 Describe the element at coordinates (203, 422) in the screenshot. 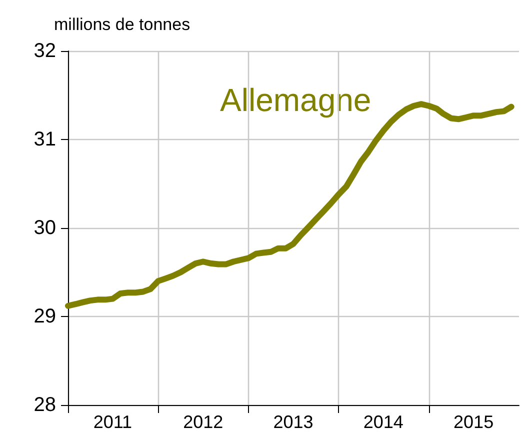

I see `x-tick-label: 2012` at that location.